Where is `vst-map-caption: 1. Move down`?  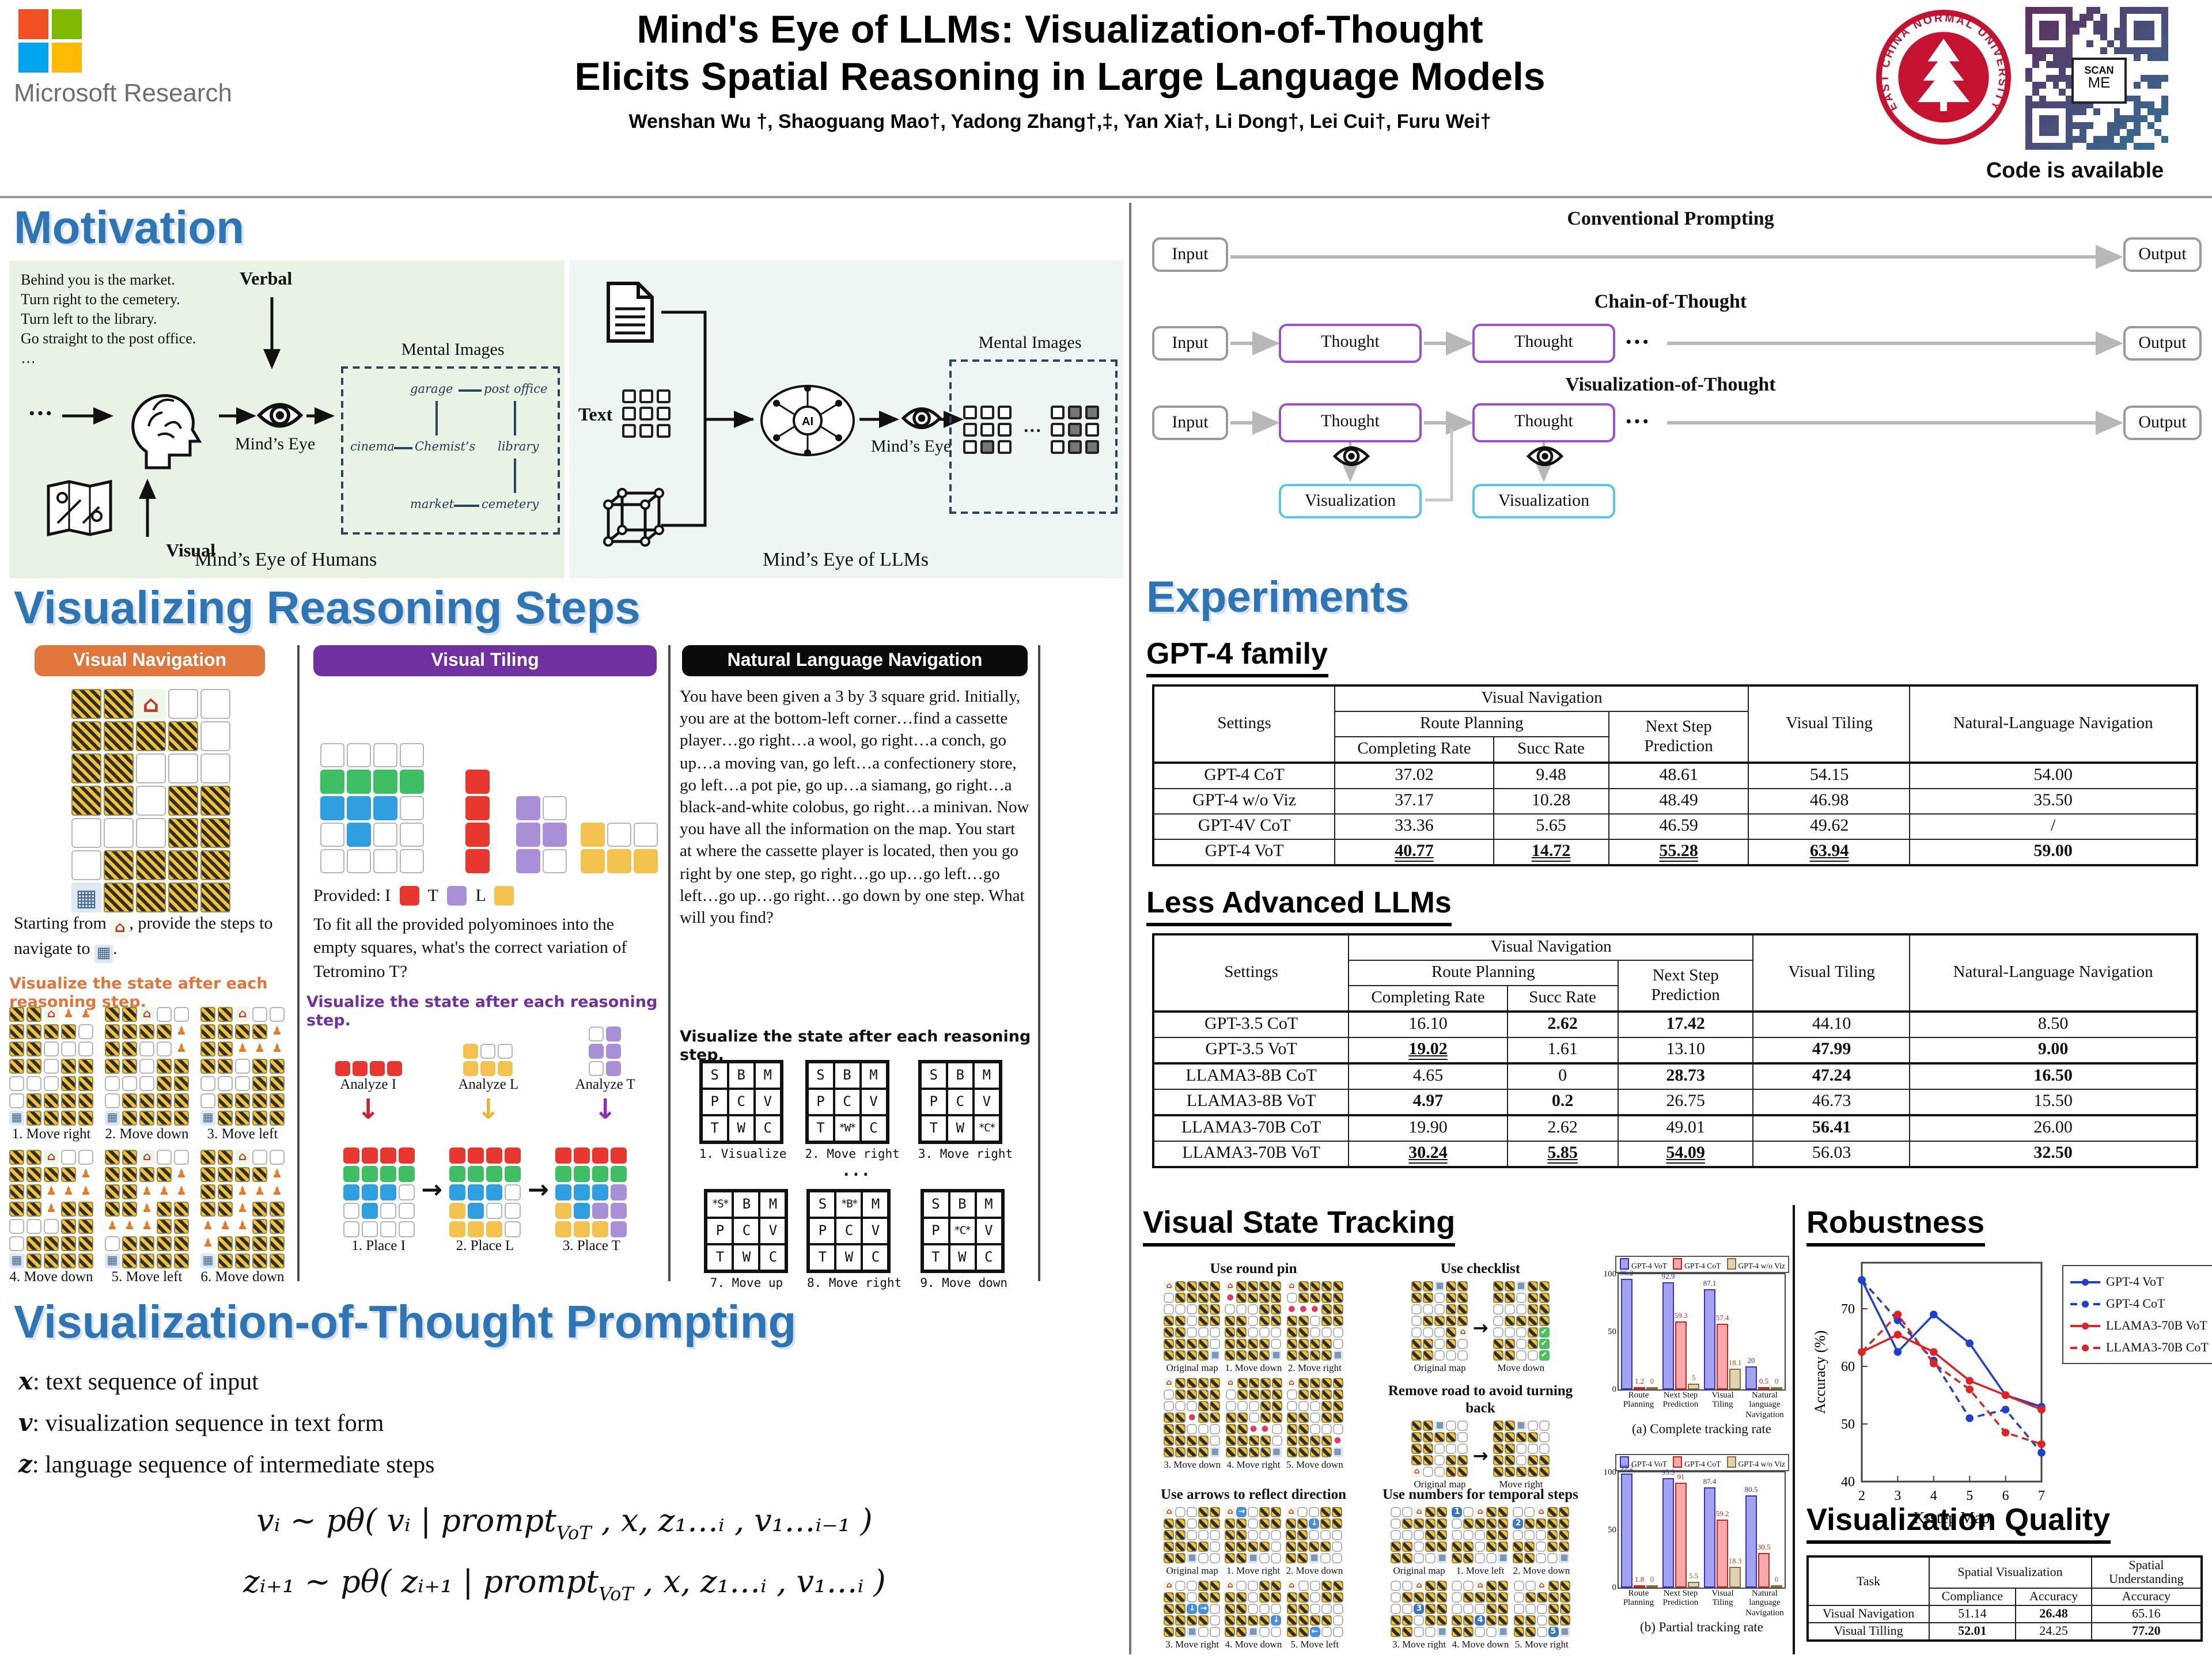 vst-map-caption: 1. Move down is located at coordinates (1253, 1367).